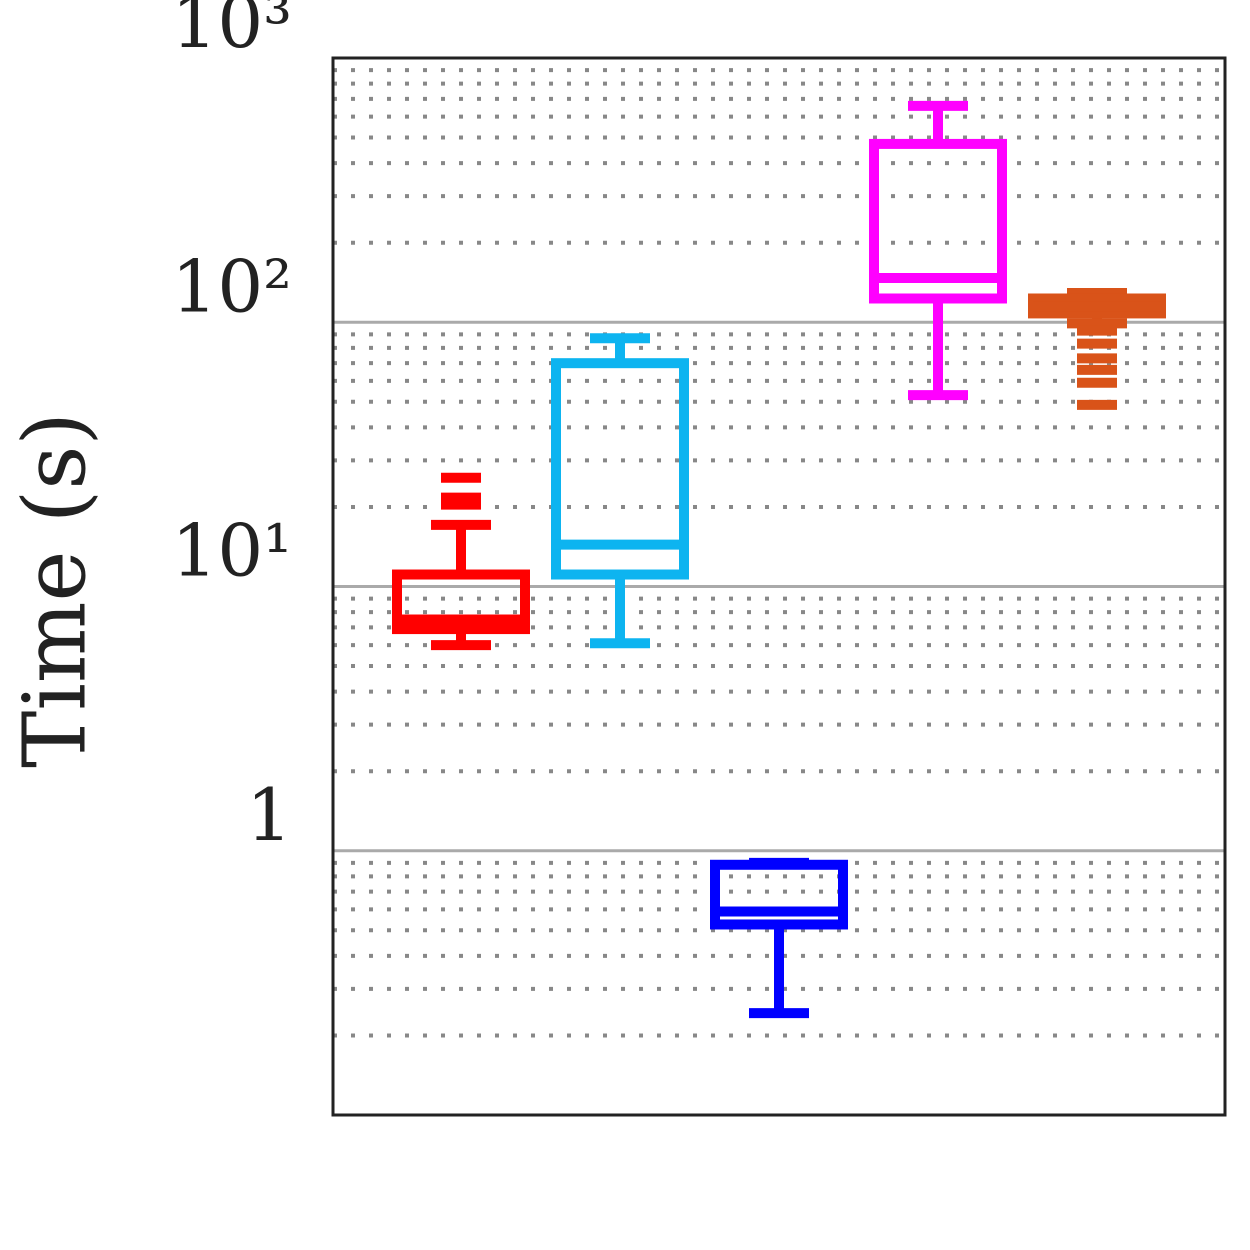  Describe the element at coordinates (232, 551) in the screenshot. I see `y-tick-label: 10¹` at that location.